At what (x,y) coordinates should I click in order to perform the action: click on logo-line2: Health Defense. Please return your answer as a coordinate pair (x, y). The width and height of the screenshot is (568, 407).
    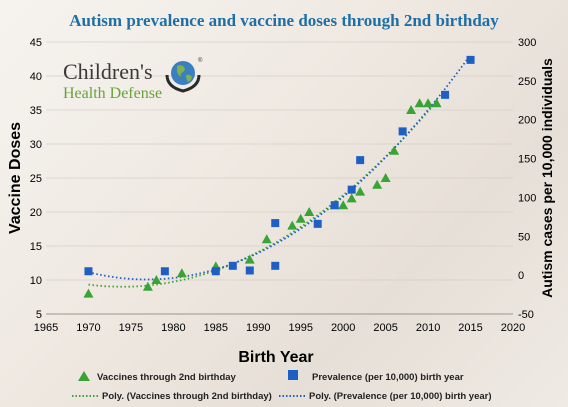
    Looking at the image, I should click on (112, 93).